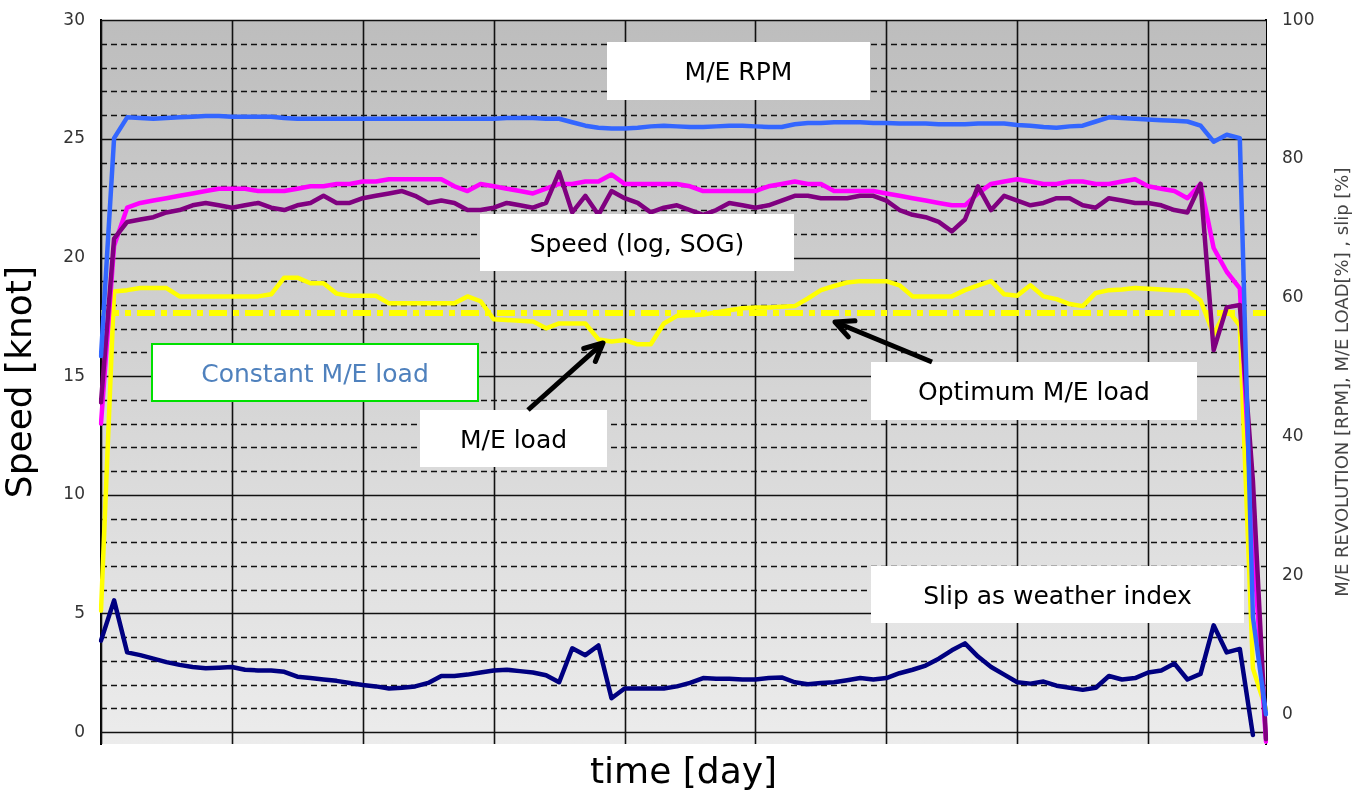  What do you see at coordinates (513, 438) in the screenshot?
I see `annotation: M/E load` at bounding box center [513, 438].